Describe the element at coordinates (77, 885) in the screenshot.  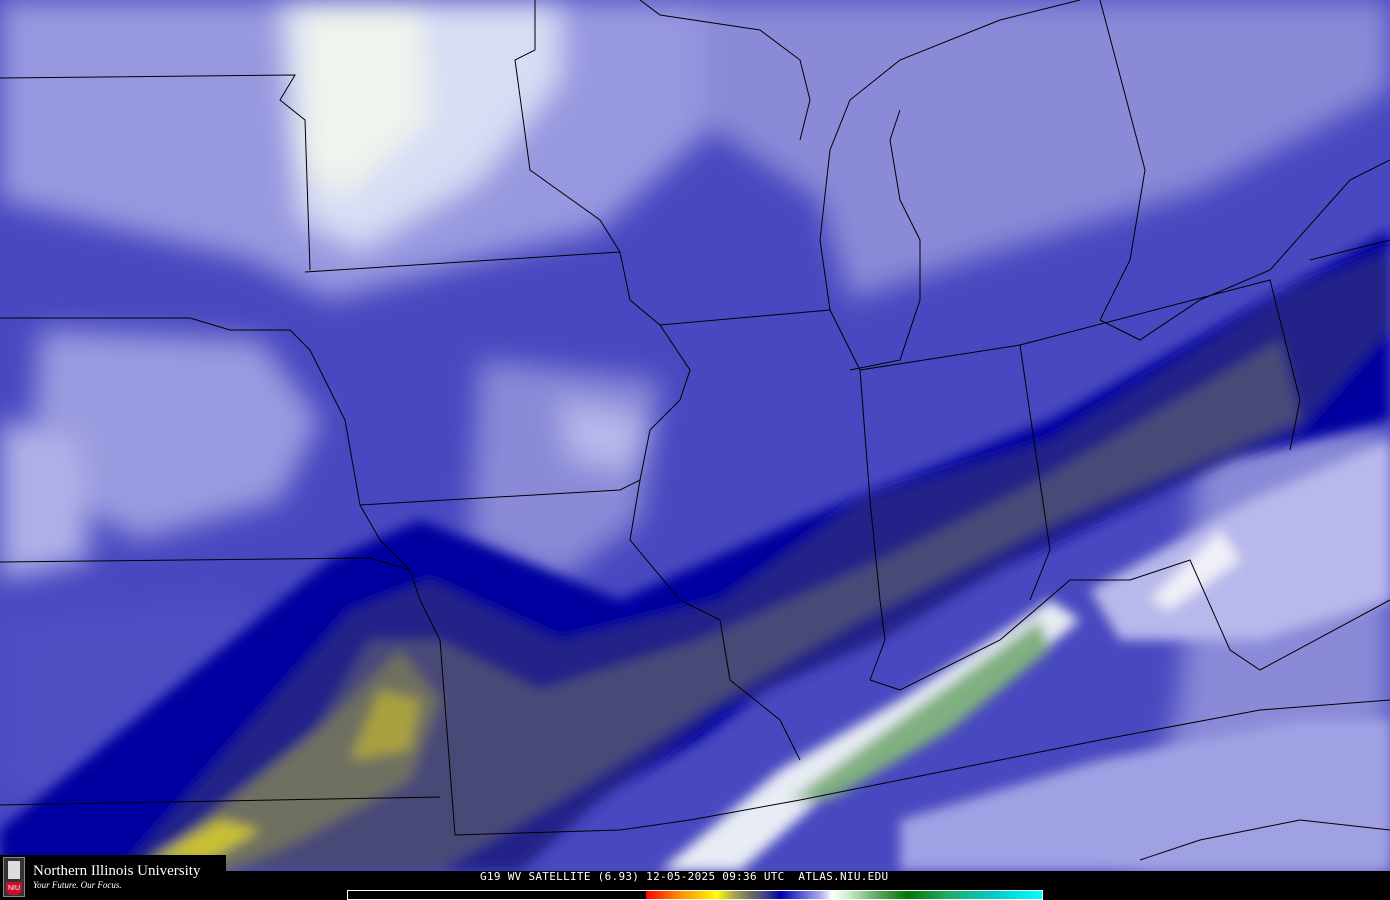
I see `university-tagline: Your Future. Our Focus.` at that location.